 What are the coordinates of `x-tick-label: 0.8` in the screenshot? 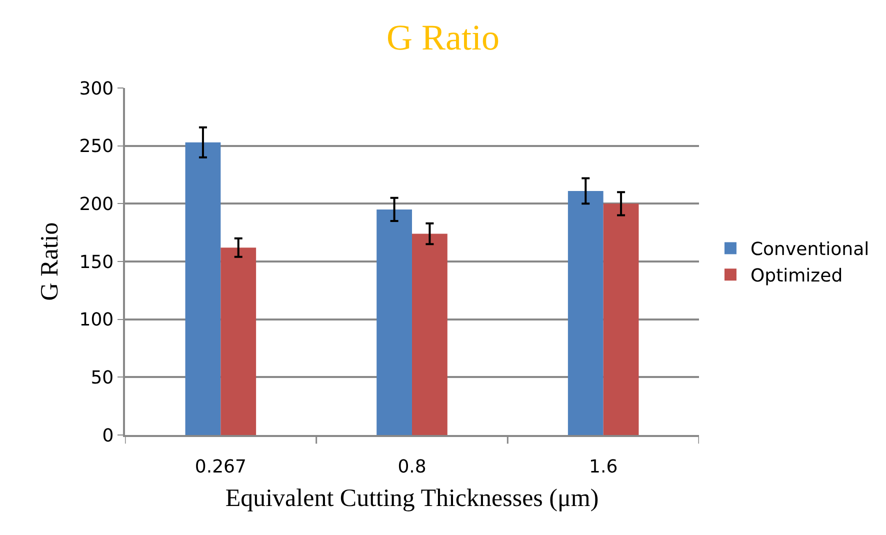 It's located at (412, 467).